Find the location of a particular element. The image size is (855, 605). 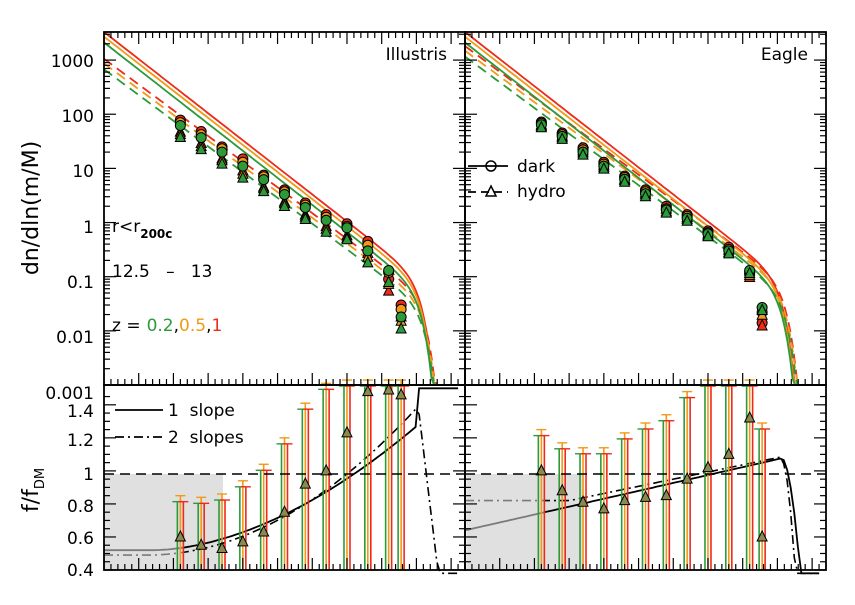

z-value-0.2: 0.2 is located at coordinates (160, 326).